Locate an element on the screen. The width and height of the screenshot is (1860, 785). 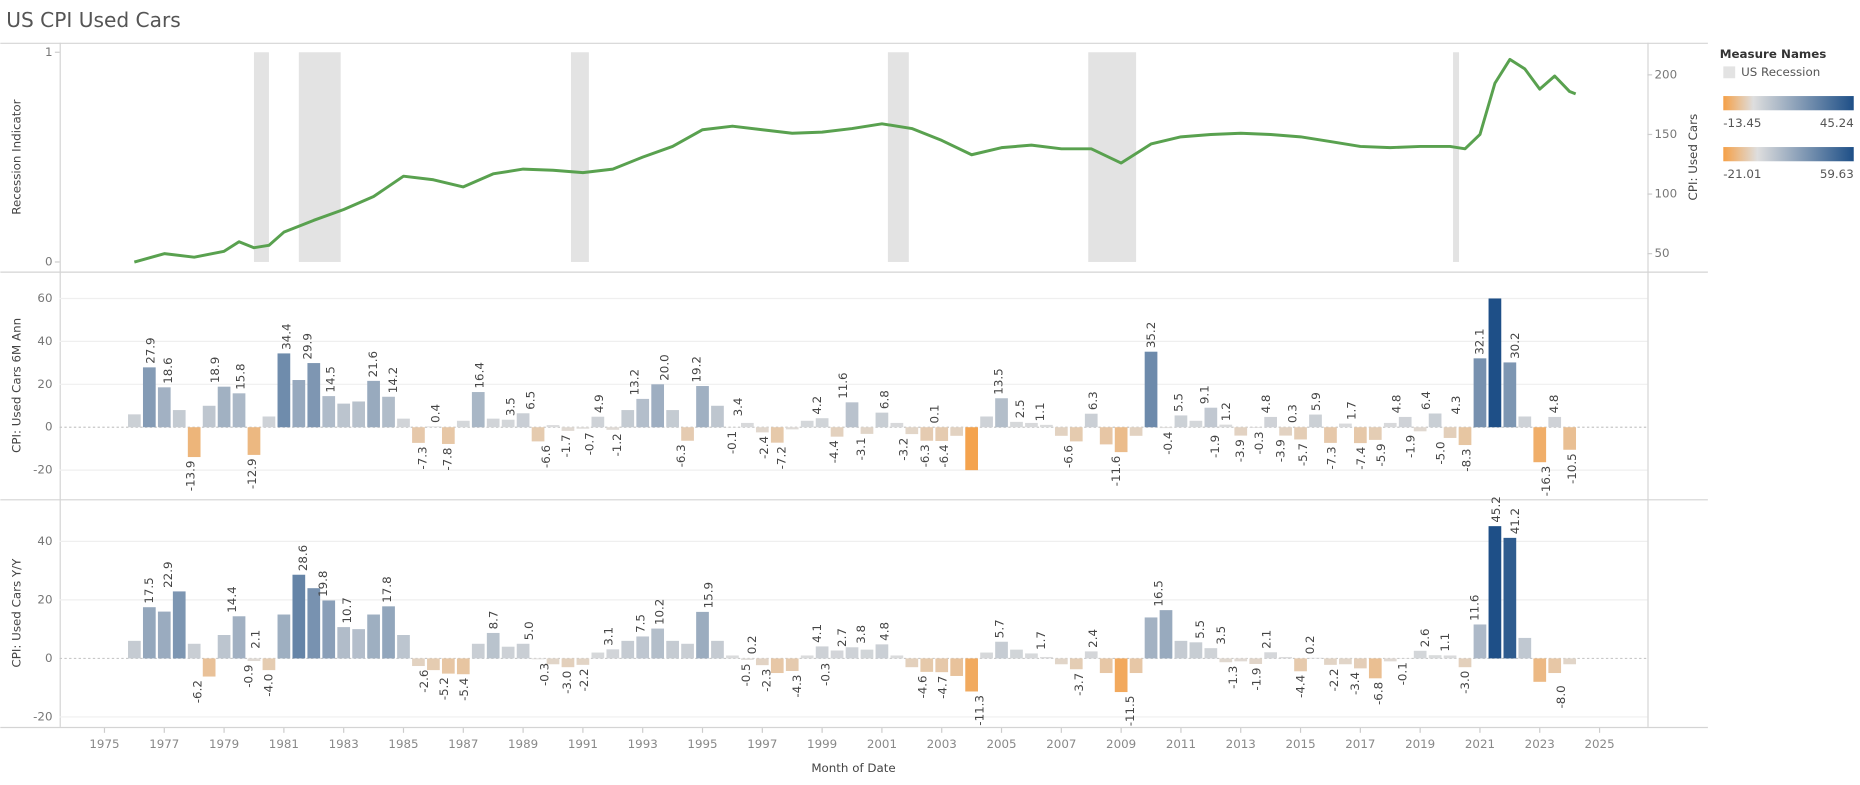
data-label: 19.2 is located at coordinates (696, 369).